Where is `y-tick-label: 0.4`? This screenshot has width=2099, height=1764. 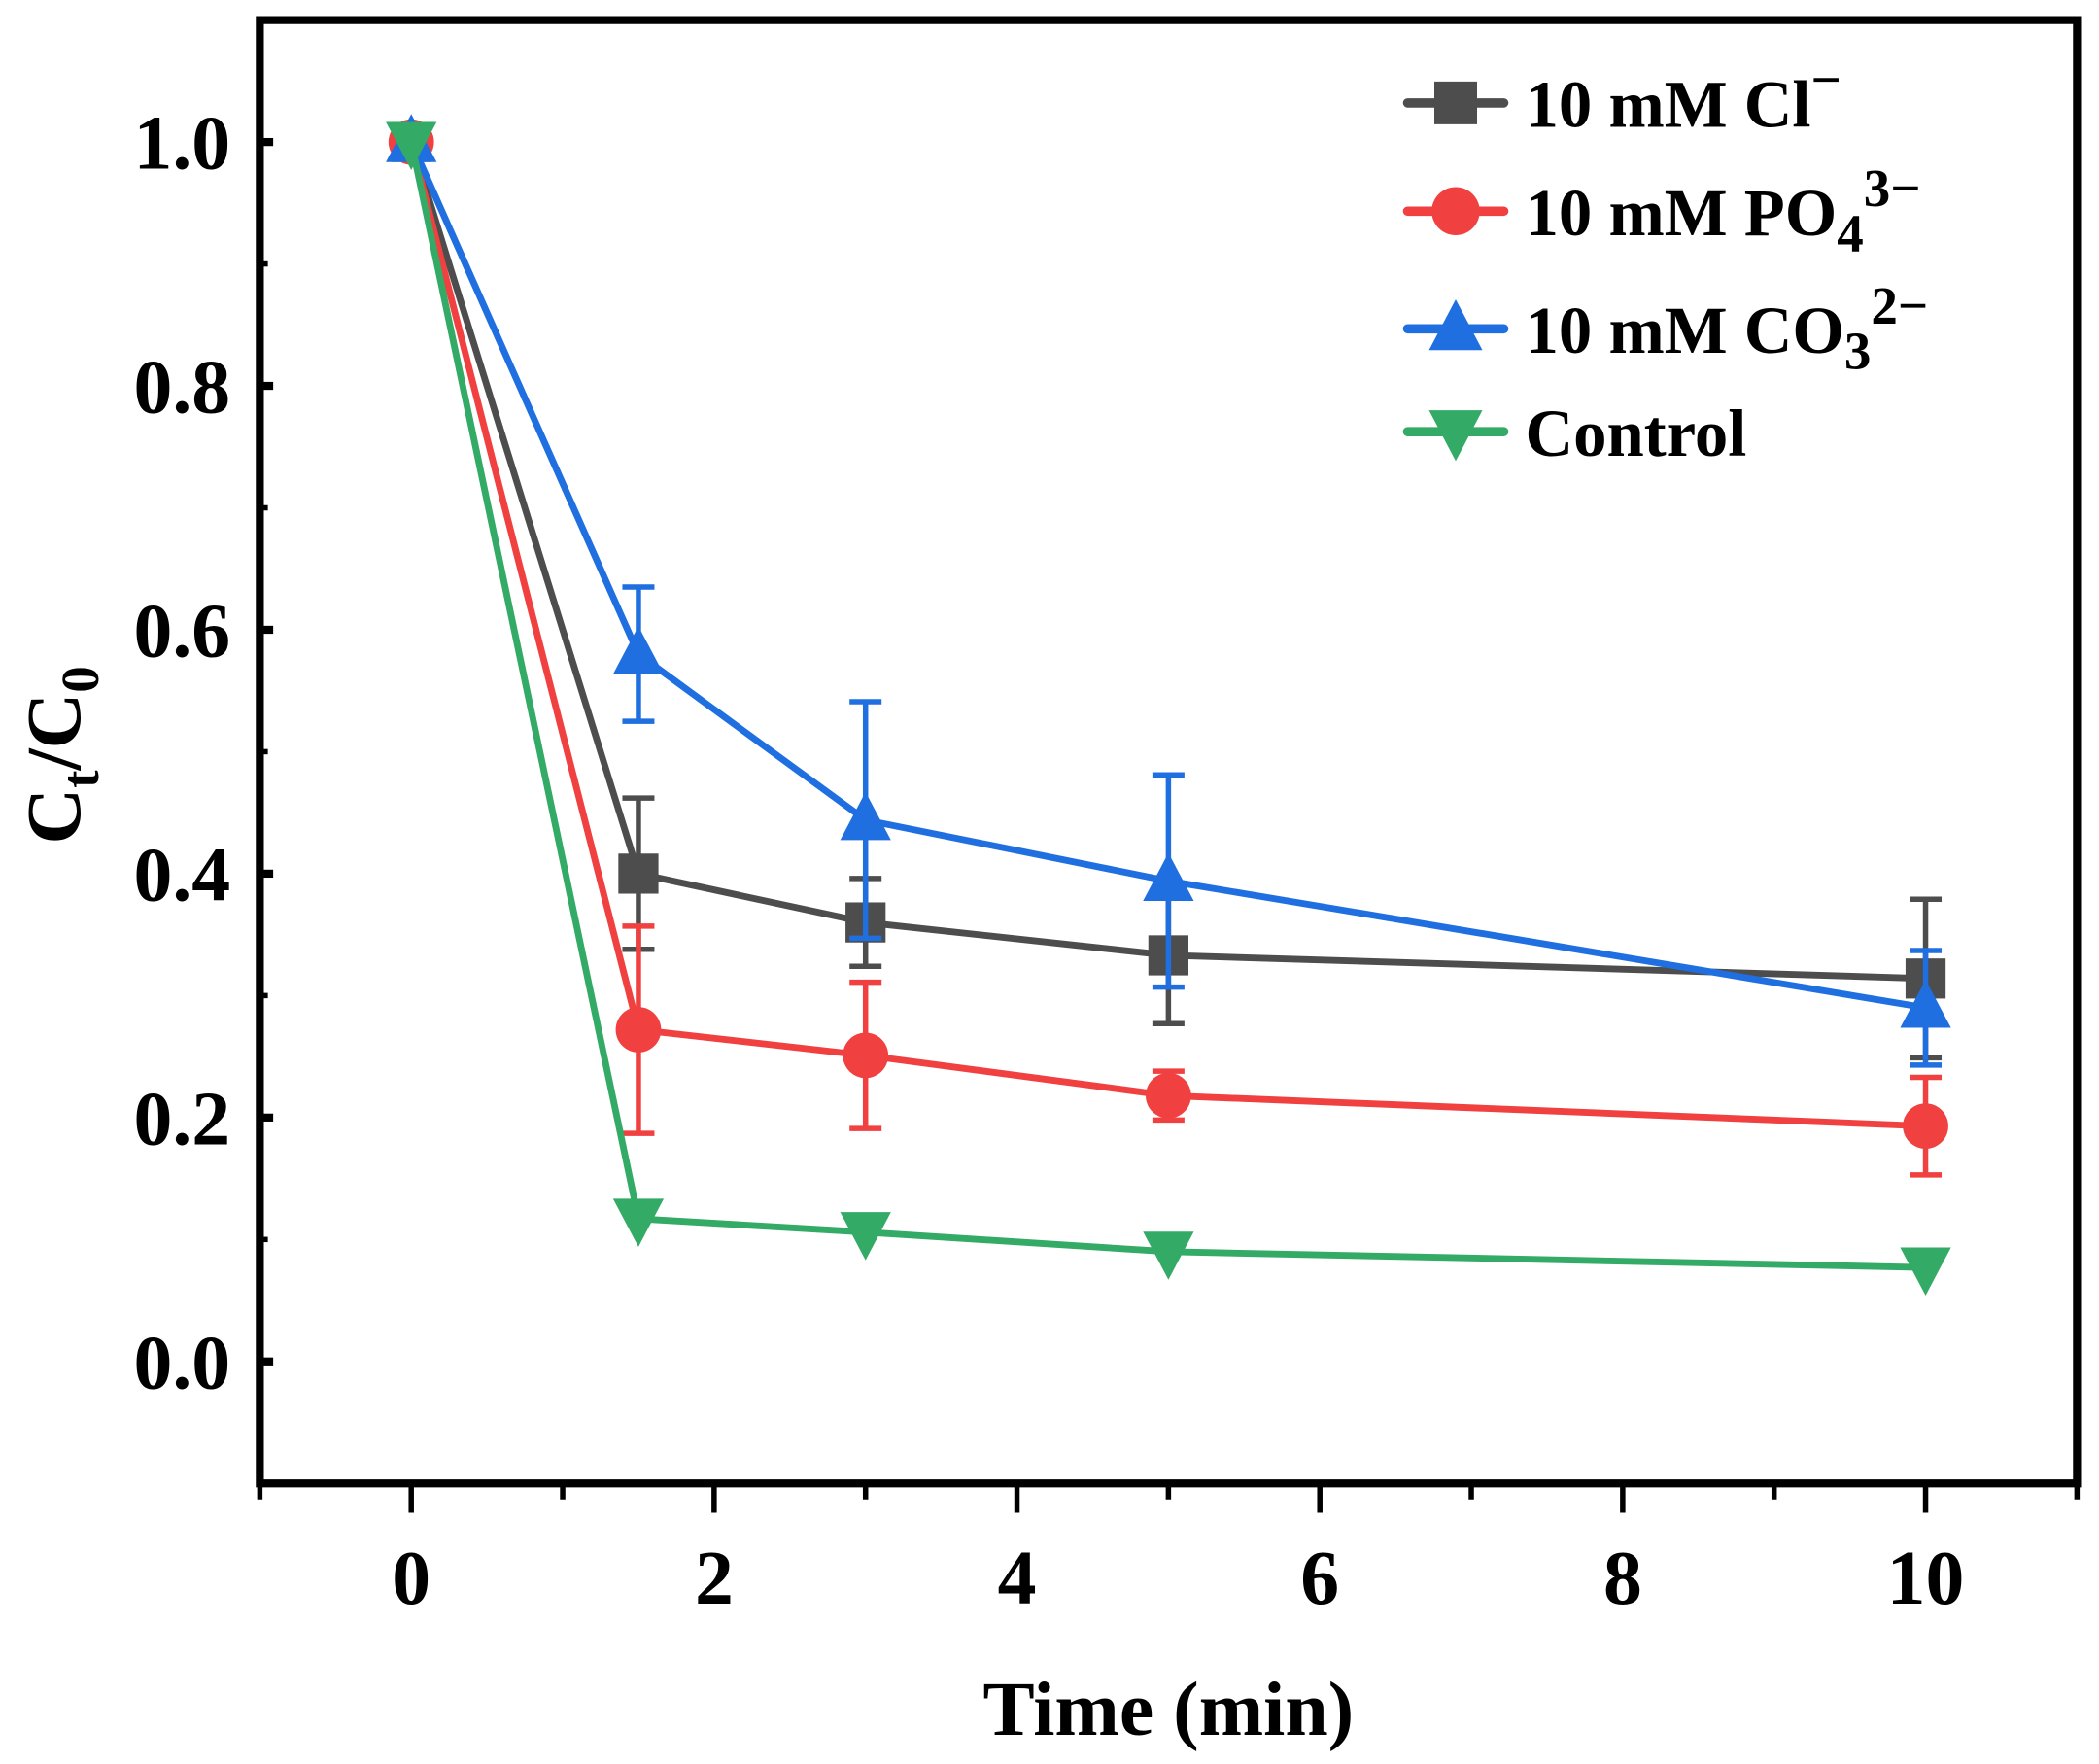
y-tick-label: 0.4 is located at coordinates (182, 874).